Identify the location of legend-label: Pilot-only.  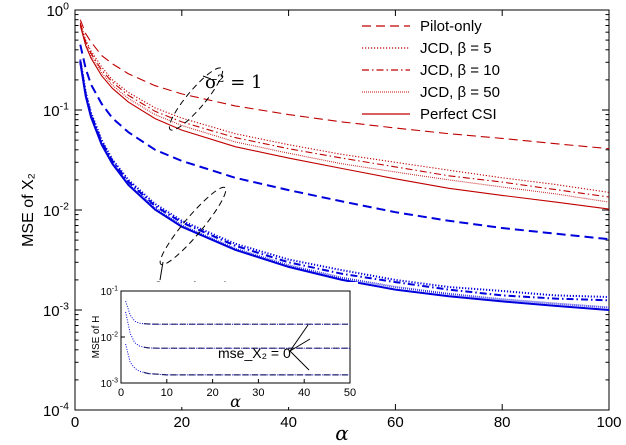
(451, 26).